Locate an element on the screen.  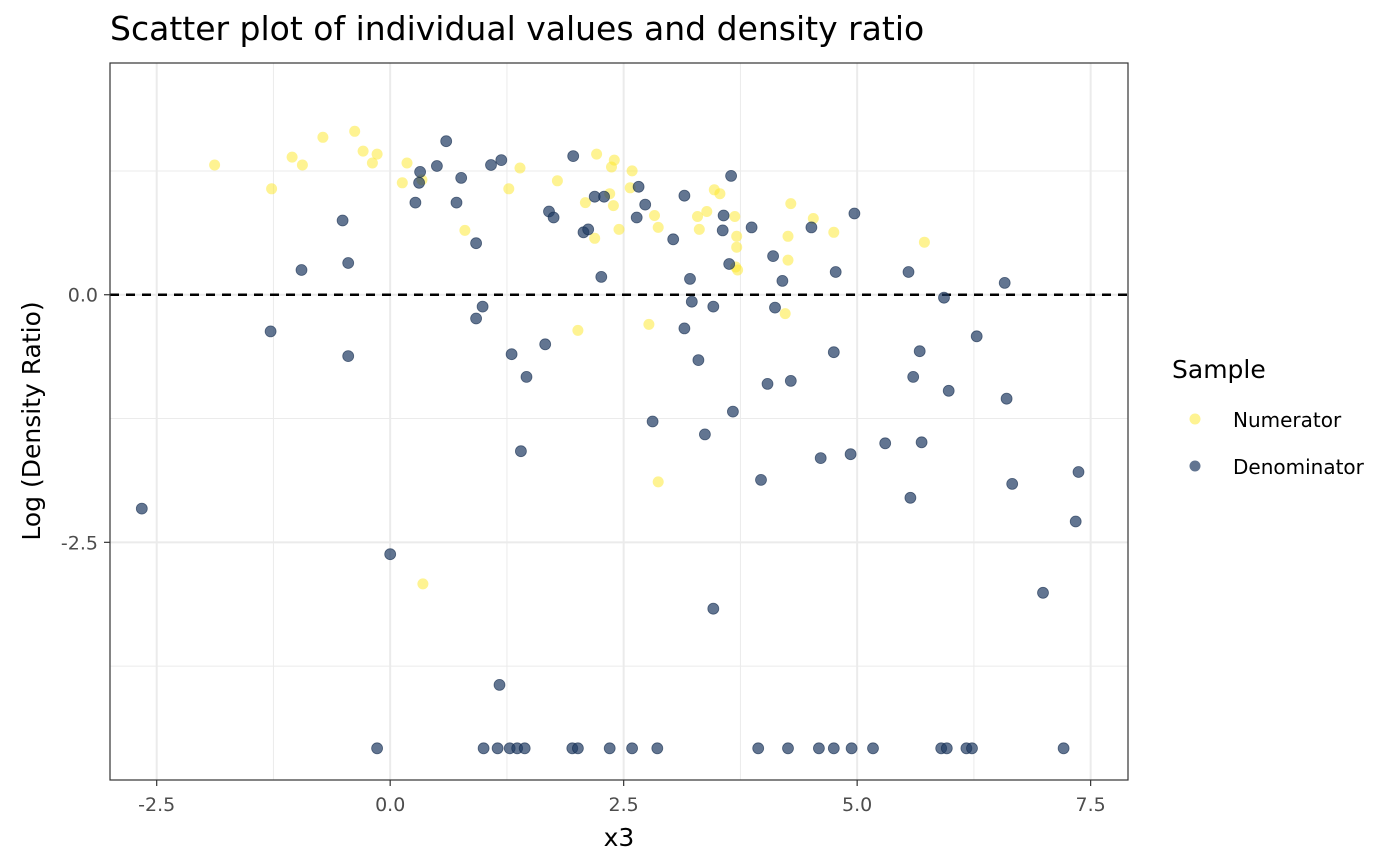
y-tick-label: -2.5 is located at coordinates (79, 543).